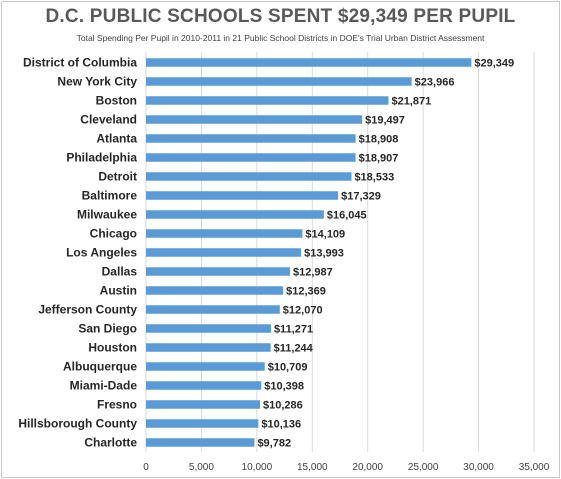 This screenshot has height=479, width=561. I want to click on data-label: $21,871, so click(411, 102).